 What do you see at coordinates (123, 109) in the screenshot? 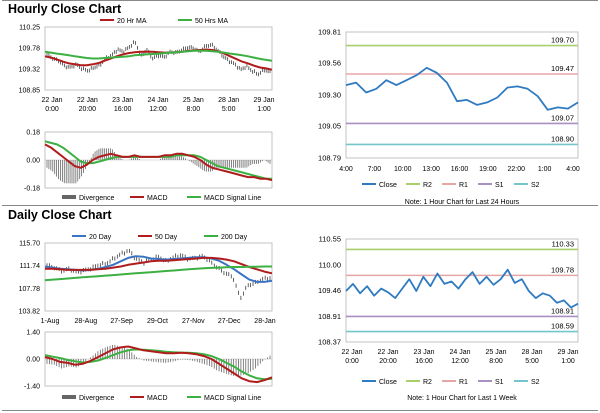
I see `hourly-price-x-tick: 16:00` at bounding box center [123, 109].